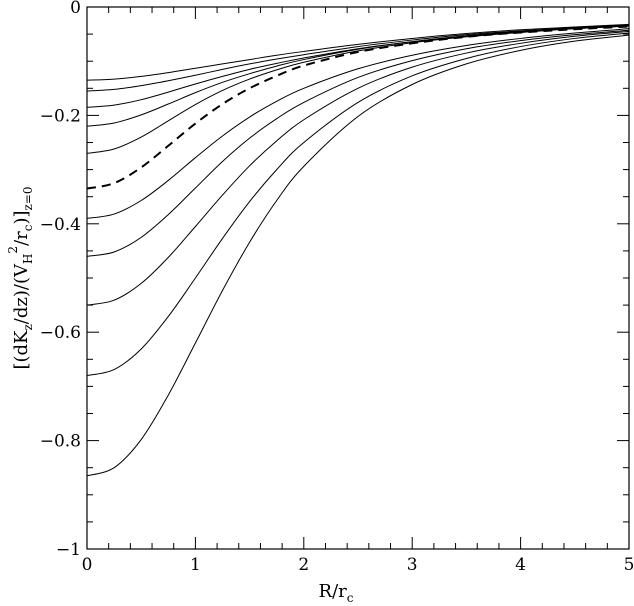 The image size is (634, 606). I want to click on y-tick-label: −0.4, so click(60, 225).